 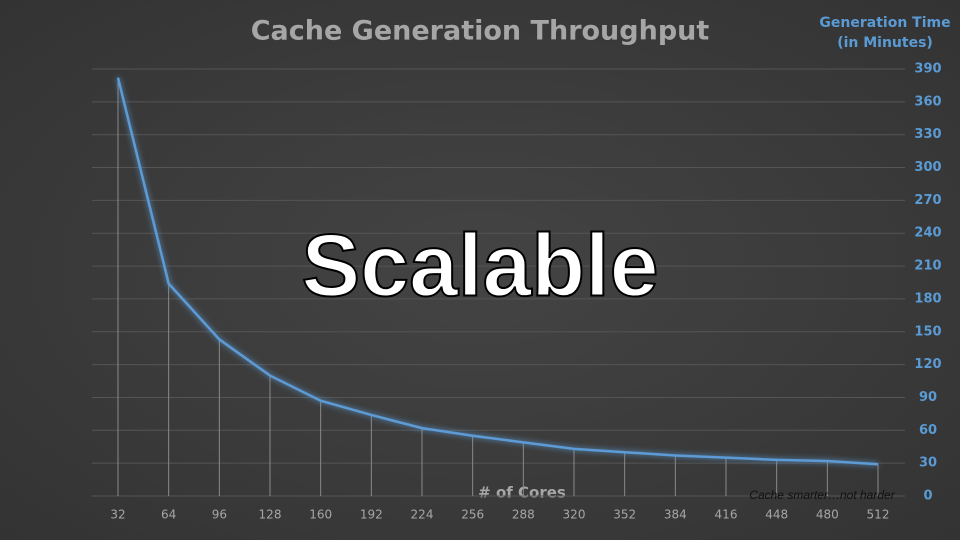 I want to click on y-tick-label: 60, so click(x=928, y=430).